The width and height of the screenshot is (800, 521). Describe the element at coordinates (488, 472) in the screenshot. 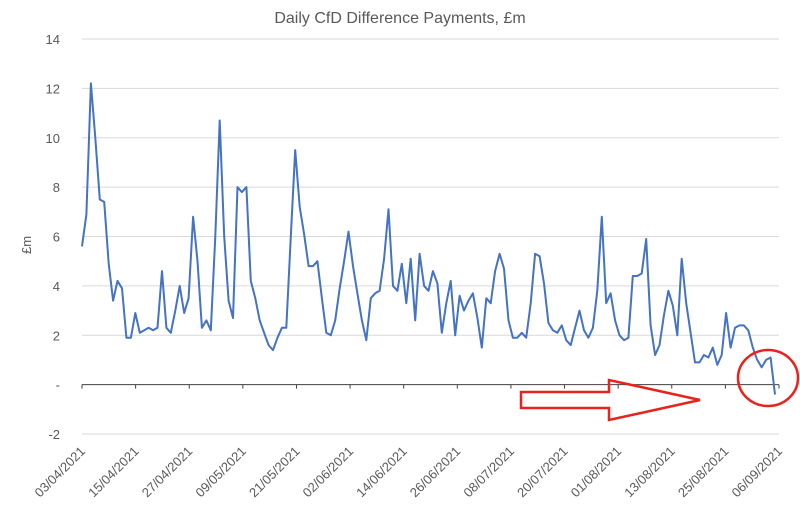

I see `x-tick-label: 08/07/2021` at that location.